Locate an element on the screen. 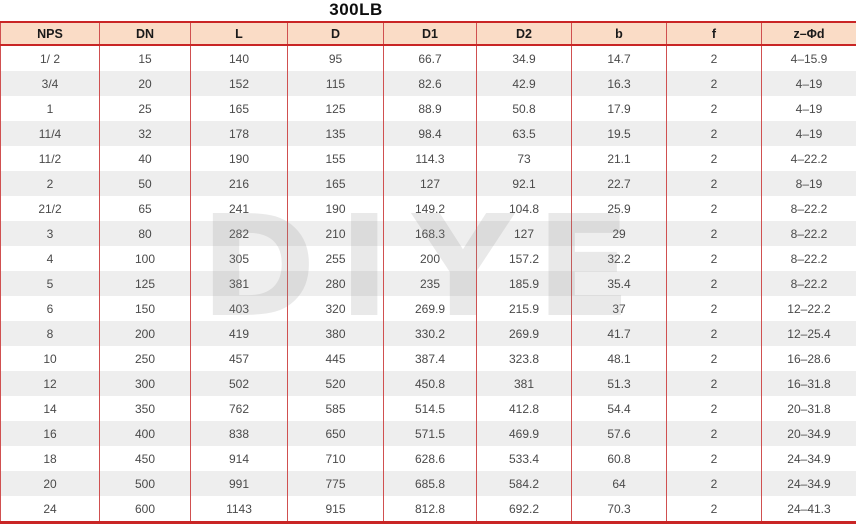 This screenshot has height=525, width=856. column-header-z-phi-d: z–Φd is located at coordinates (808, 33).